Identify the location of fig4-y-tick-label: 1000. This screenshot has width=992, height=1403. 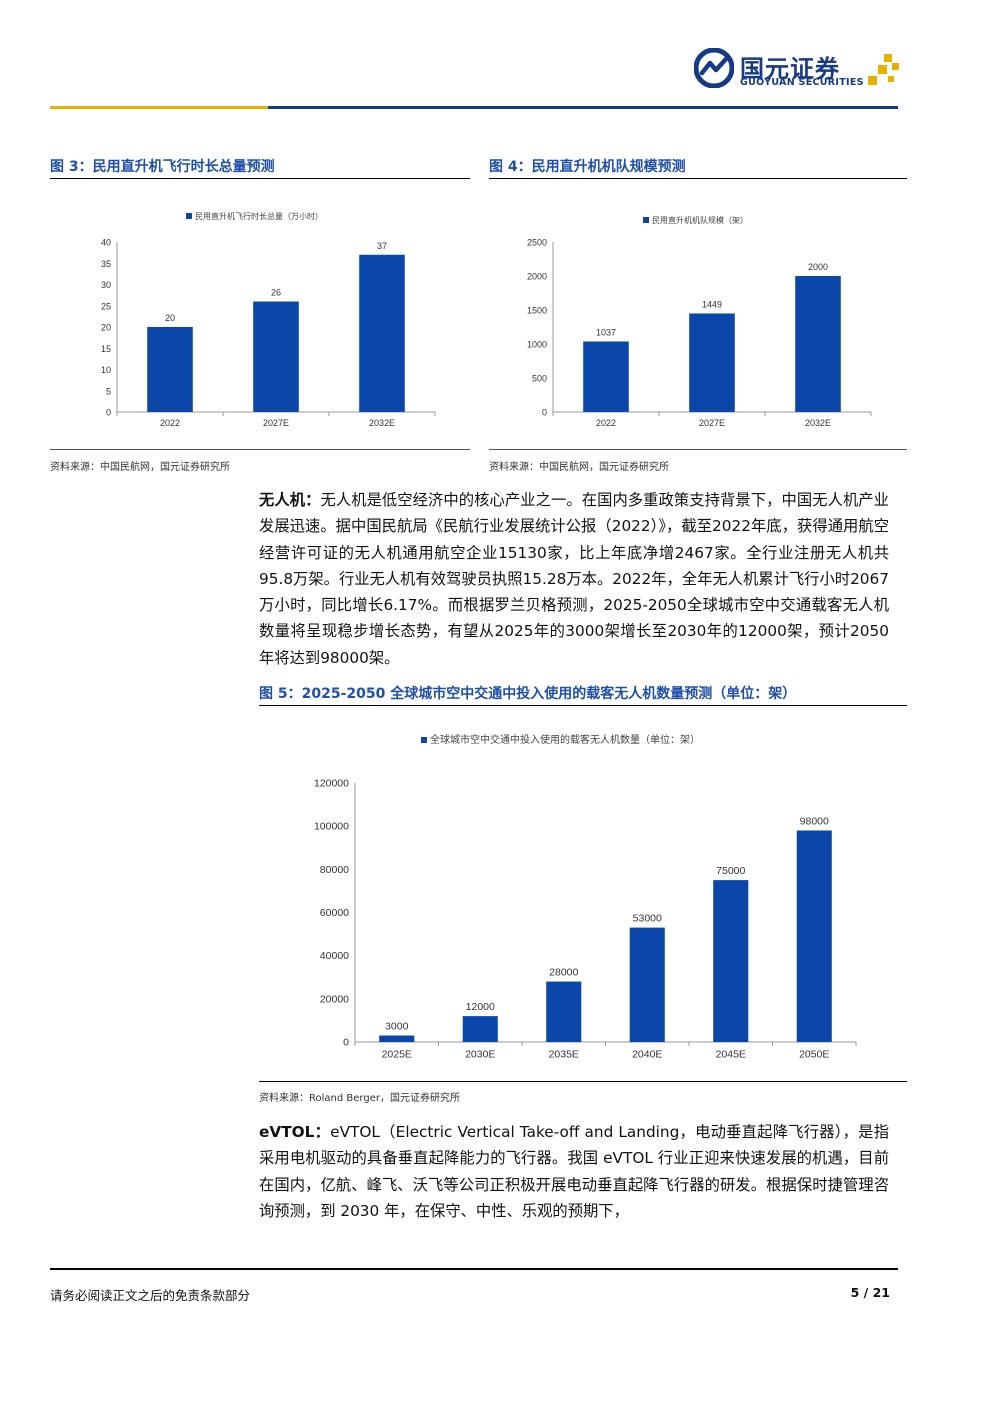
(537, 345).